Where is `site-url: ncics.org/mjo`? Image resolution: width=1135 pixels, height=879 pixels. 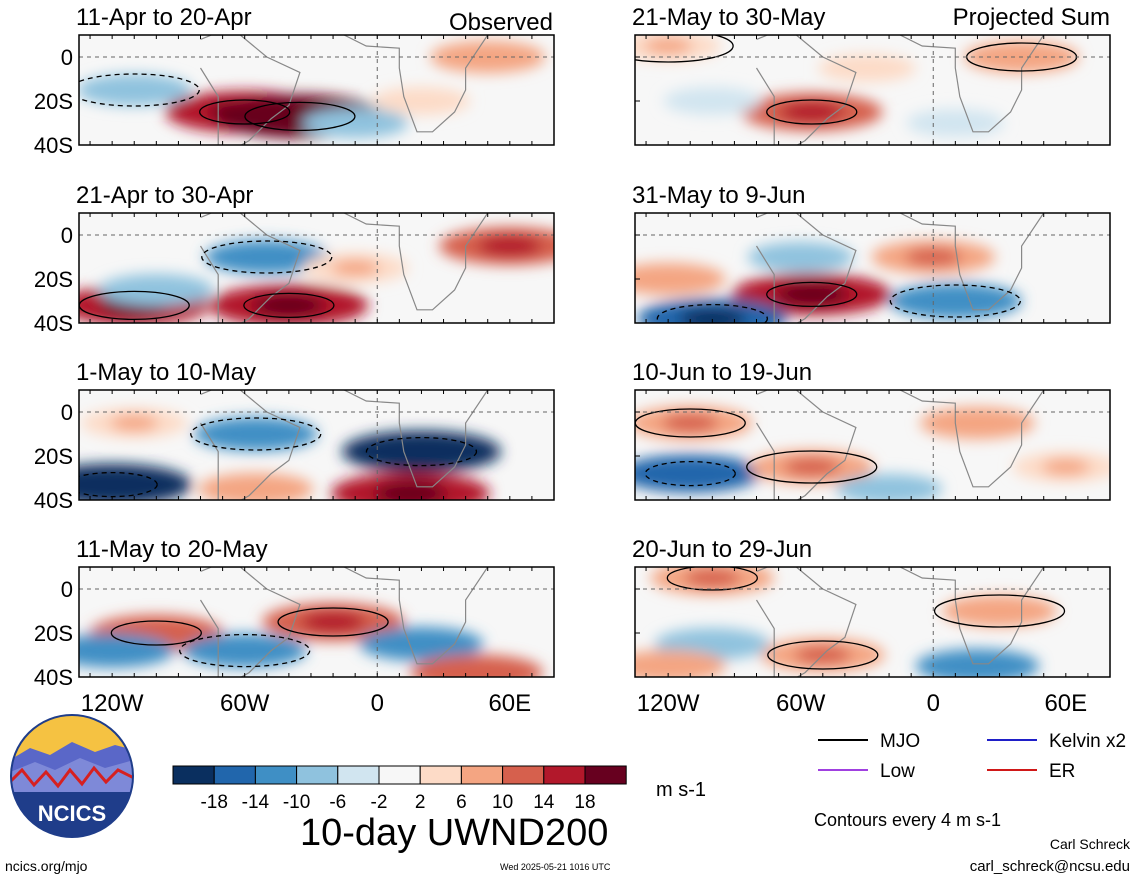
site-url: ncics.org/mjo is located at coordinates (46, 866).